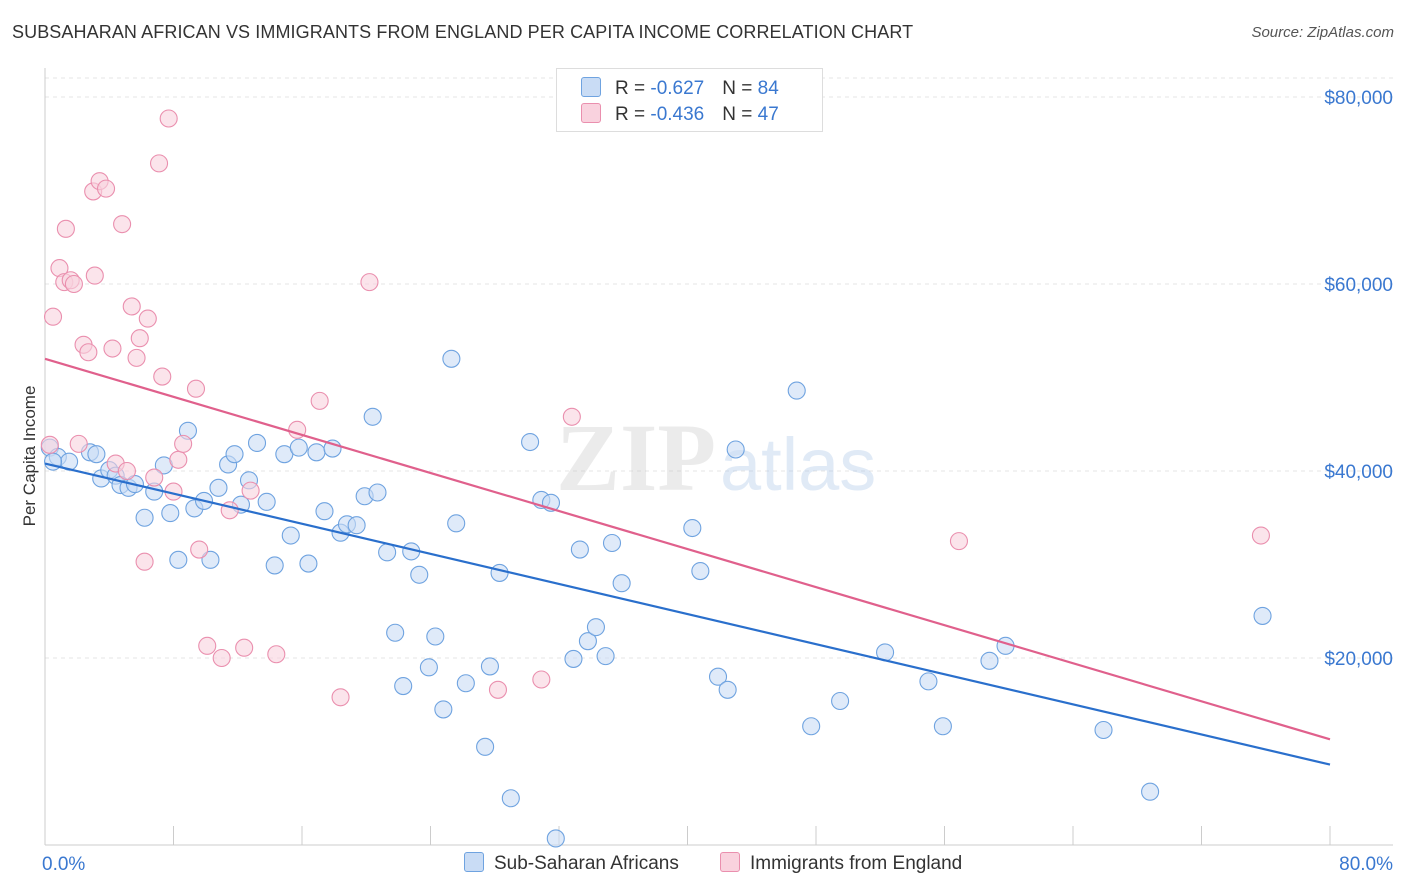 The image size is (1406, 892). I want to click on y-tick-label: $40,000, so click(1358, 472).